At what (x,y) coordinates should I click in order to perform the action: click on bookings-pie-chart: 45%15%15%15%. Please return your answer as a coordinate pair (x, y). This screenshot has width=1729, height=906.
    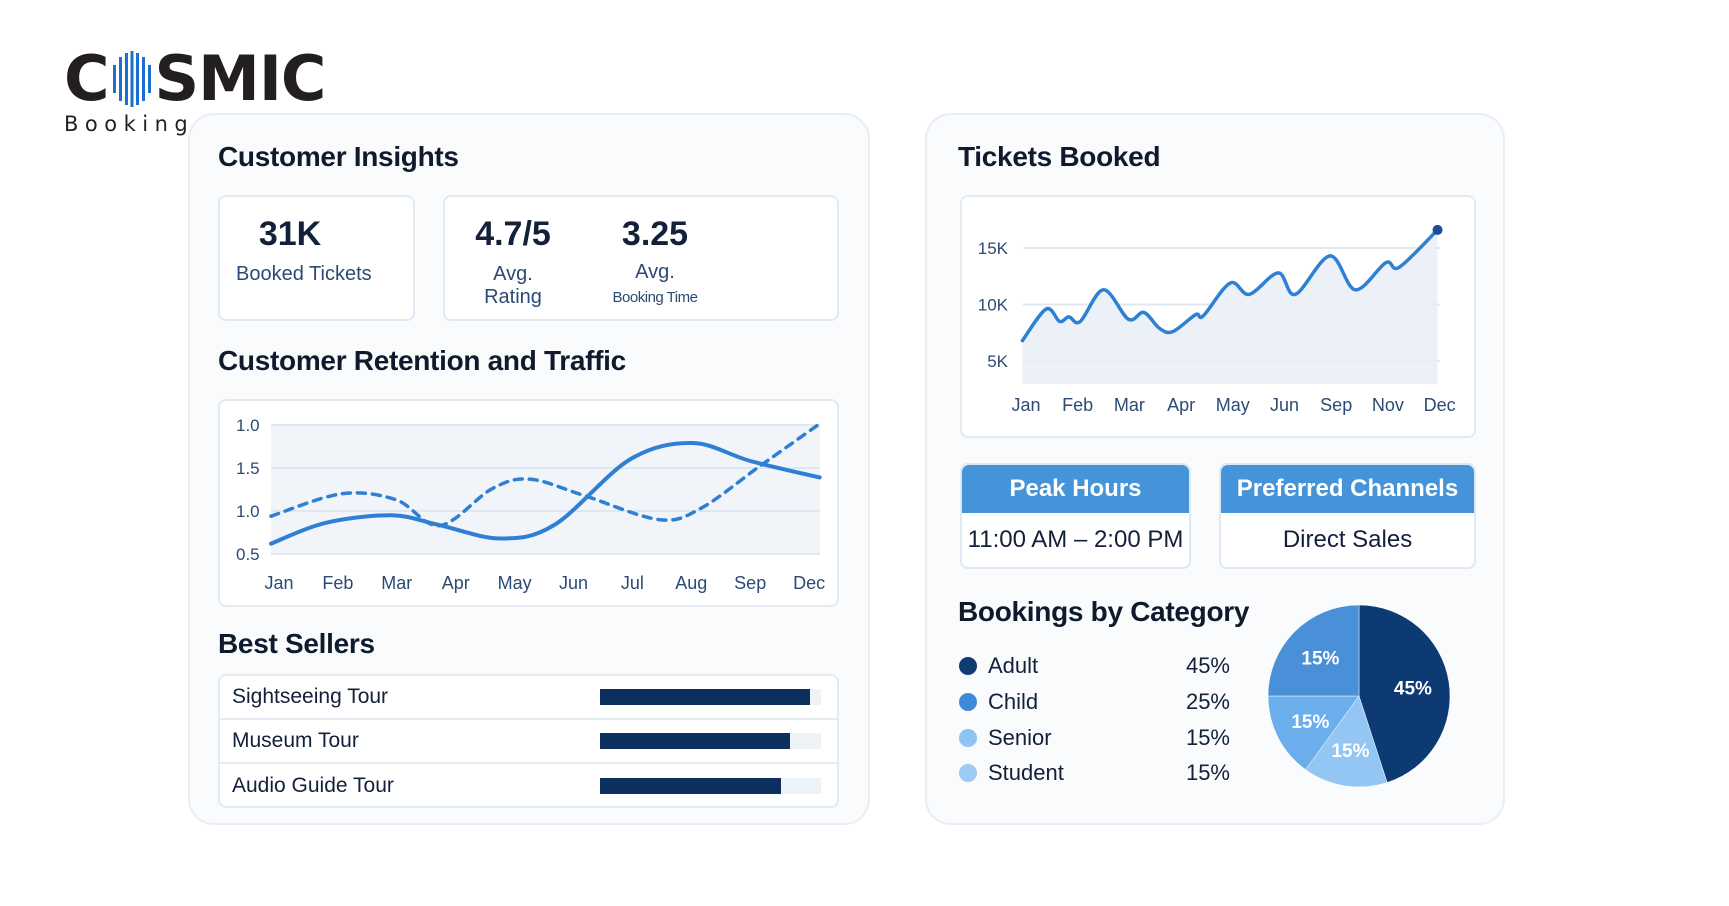
    Looking at the image, I should click on (1359, 696).